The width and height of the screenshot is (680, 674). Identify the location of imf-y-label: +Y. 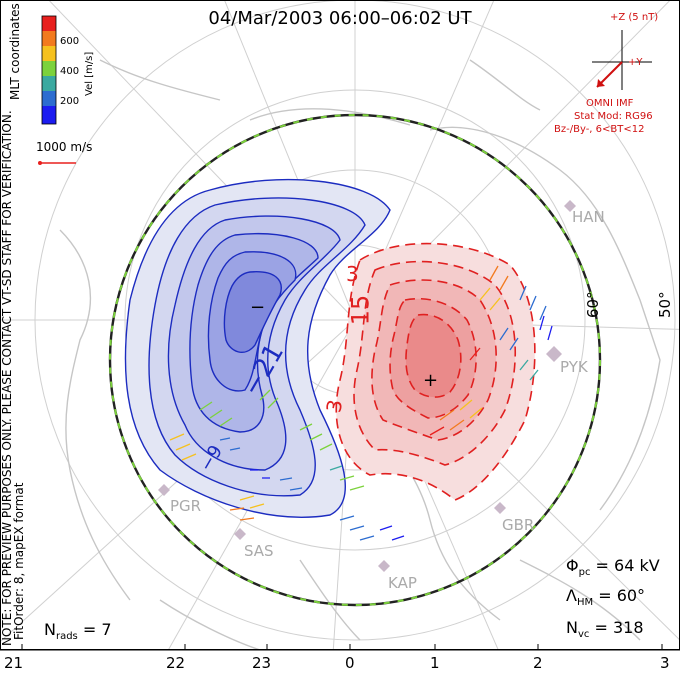
(635, 62).